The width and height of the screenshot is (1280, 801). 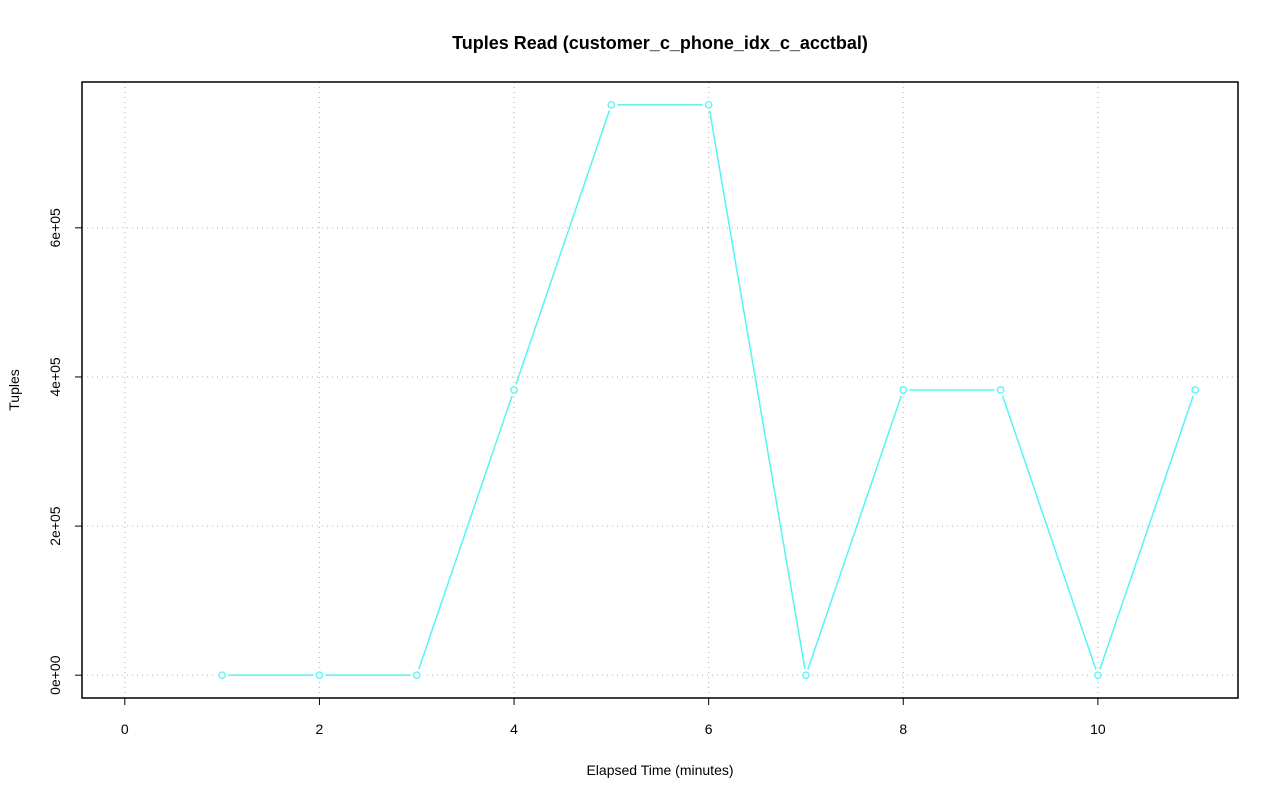 What do you see at coordinates (55, 526) in the screenshot?
I see `y-tick-label: 2e+05` at bounding box center [55, 526].